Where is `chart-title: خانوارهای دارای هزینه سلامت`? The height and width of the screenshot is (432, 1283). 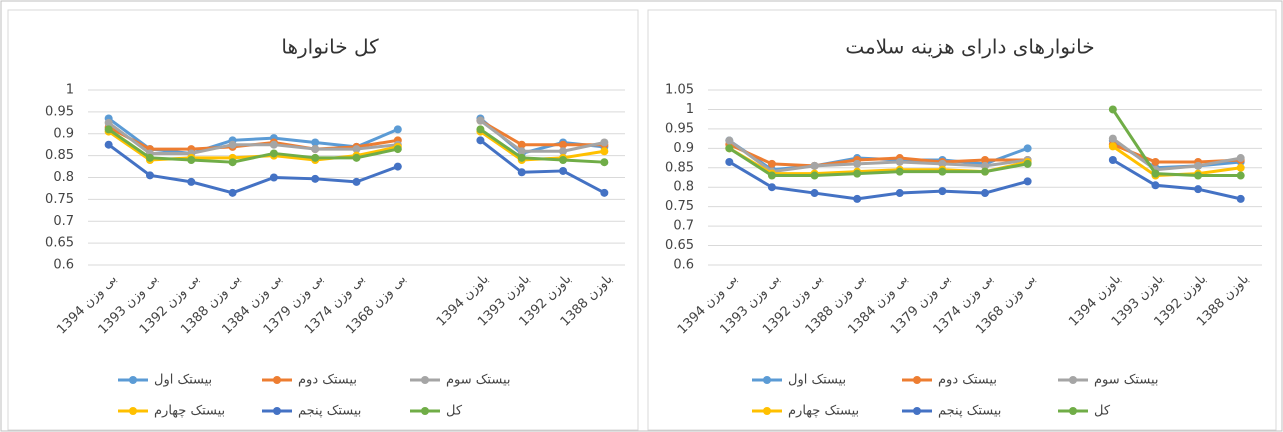 chart-title: خانوارهای دارای هزینه سلامت is located at coordinates (969, 47).